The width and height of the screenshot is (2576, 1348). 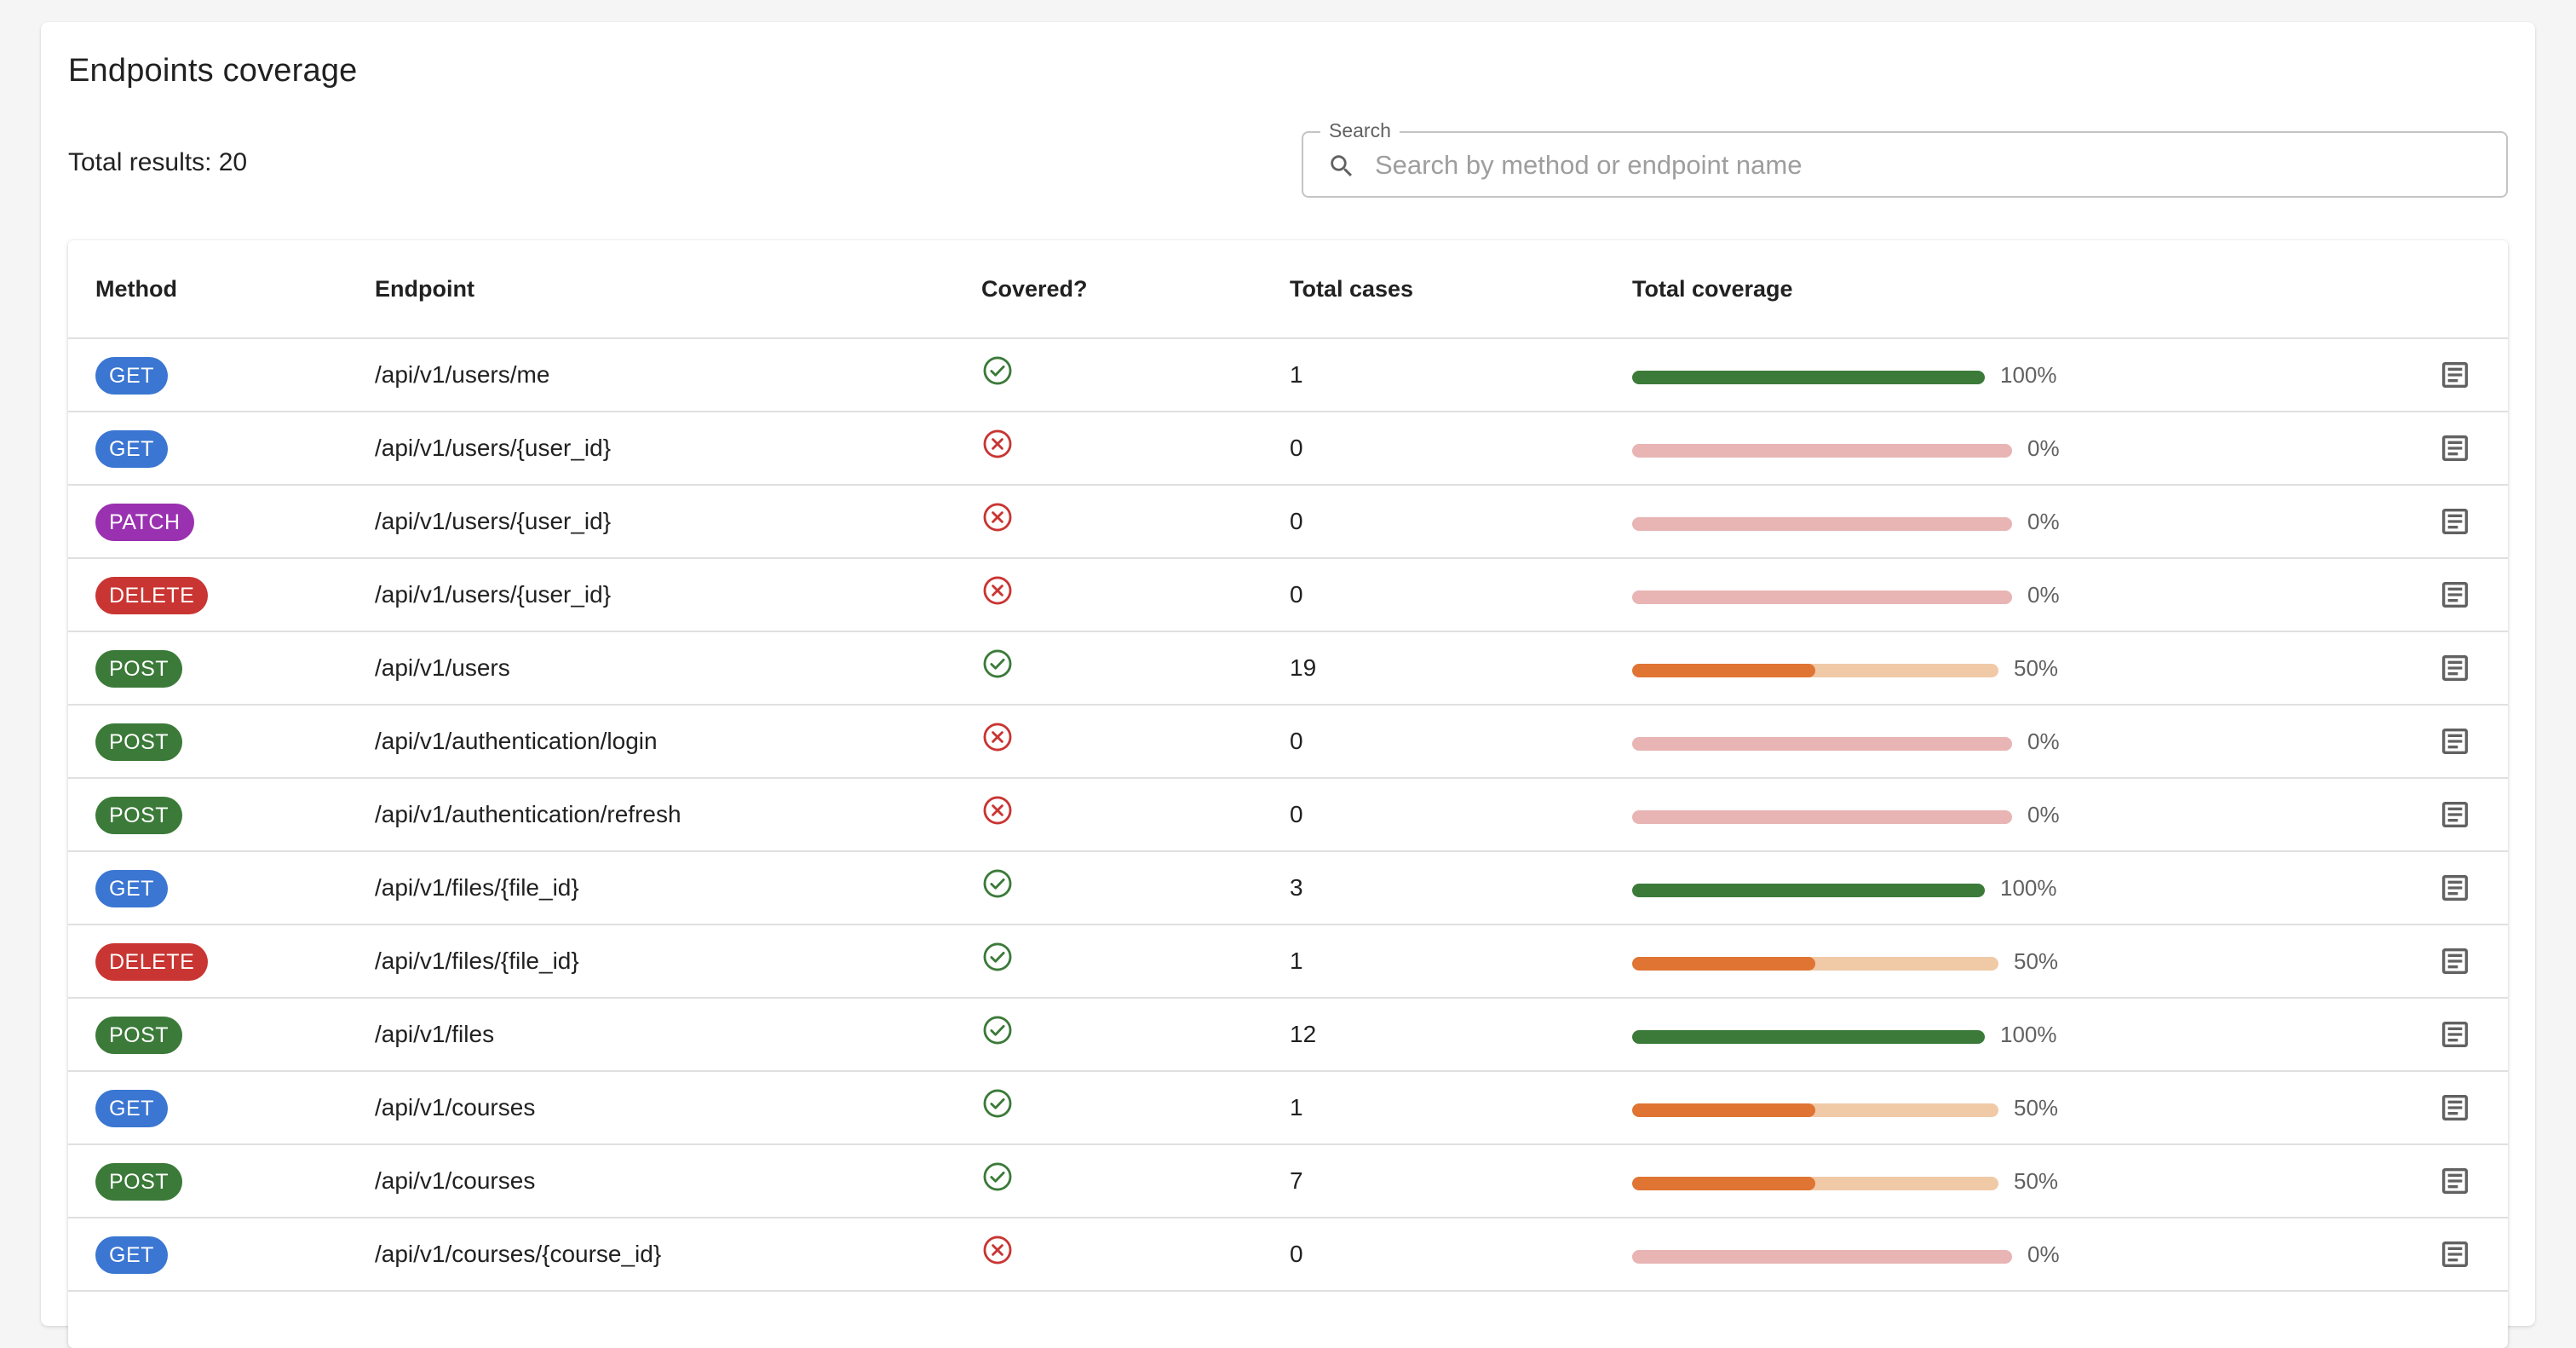 I want to click on total-cases: 7, so click(x=1296, y=1180).